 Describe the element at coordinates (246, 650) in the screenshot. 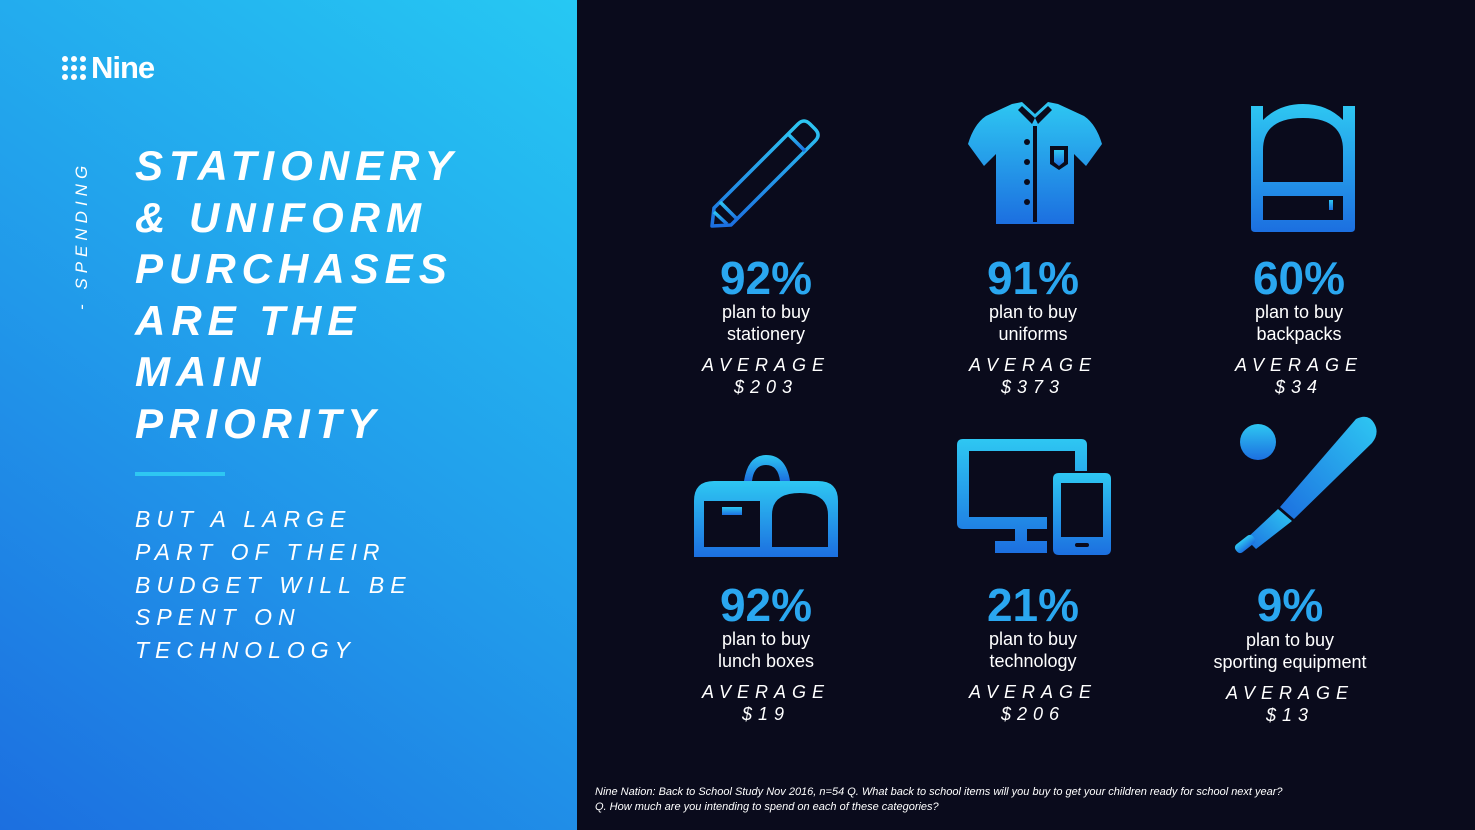

I see `subhead-line: TECHNOLOGY` at that location.